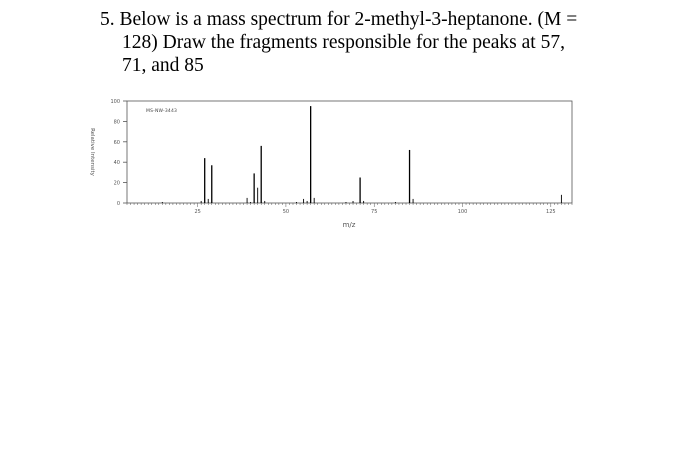 The width and height of the screenshot is (700, 476). I want to click on plot-frame, so click(349, 152).